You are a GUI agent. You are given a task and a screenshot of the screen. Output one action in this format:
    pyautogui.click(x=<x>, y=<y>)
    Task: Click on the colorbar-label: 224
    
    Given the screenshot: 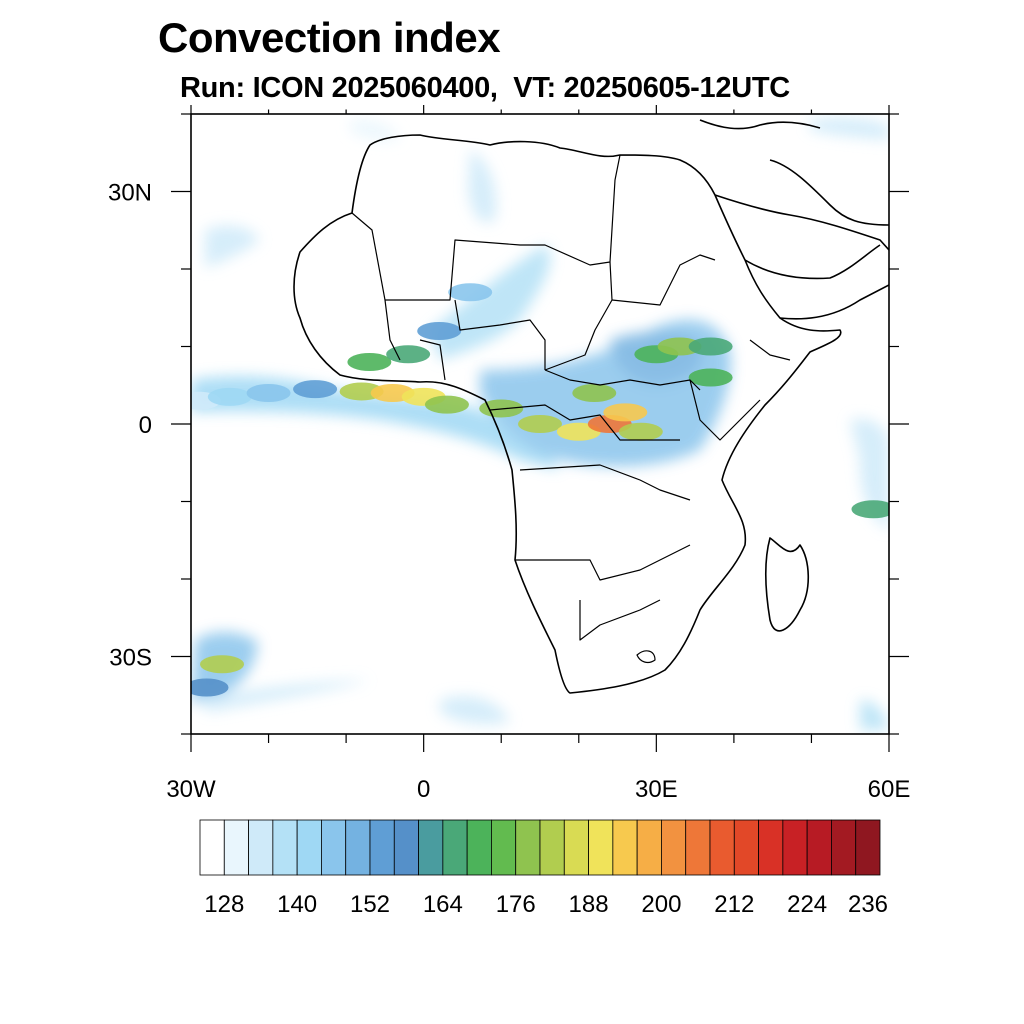 What is the action you would take?
    pyautogui.click(x=807, y=904)
    